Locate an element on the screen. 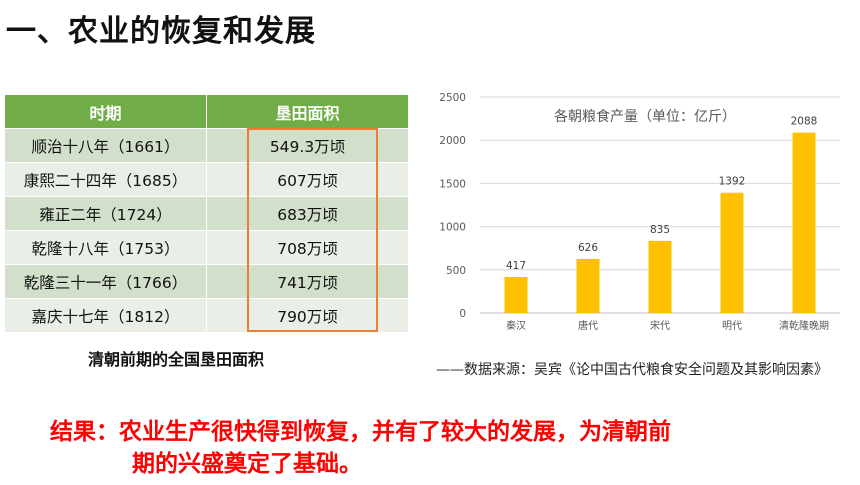 The image size is (860, 485). cell-period: 乾隆三十一年（1766） is located at coordinates (105, 281).